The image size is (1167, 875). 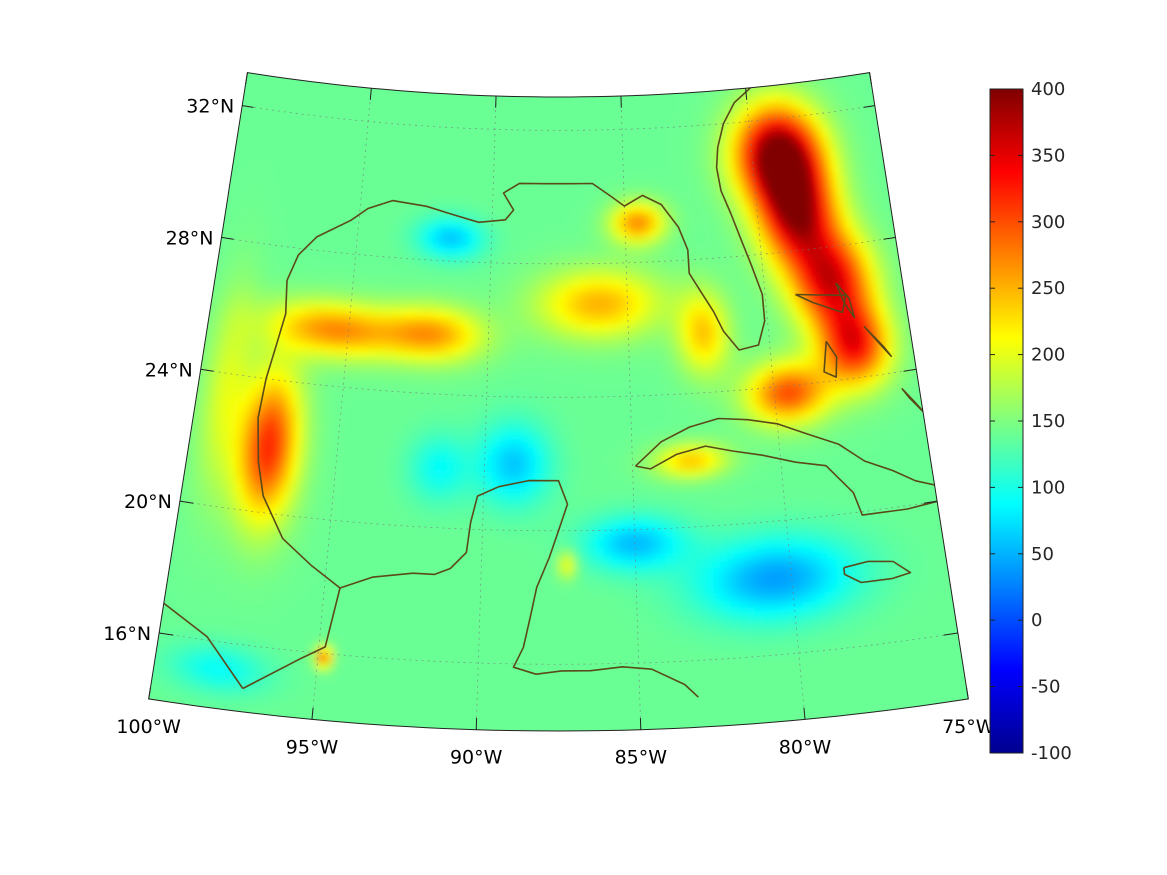 I want to click on colorbar-tick-label: 0, so click(x=1036, y=620).